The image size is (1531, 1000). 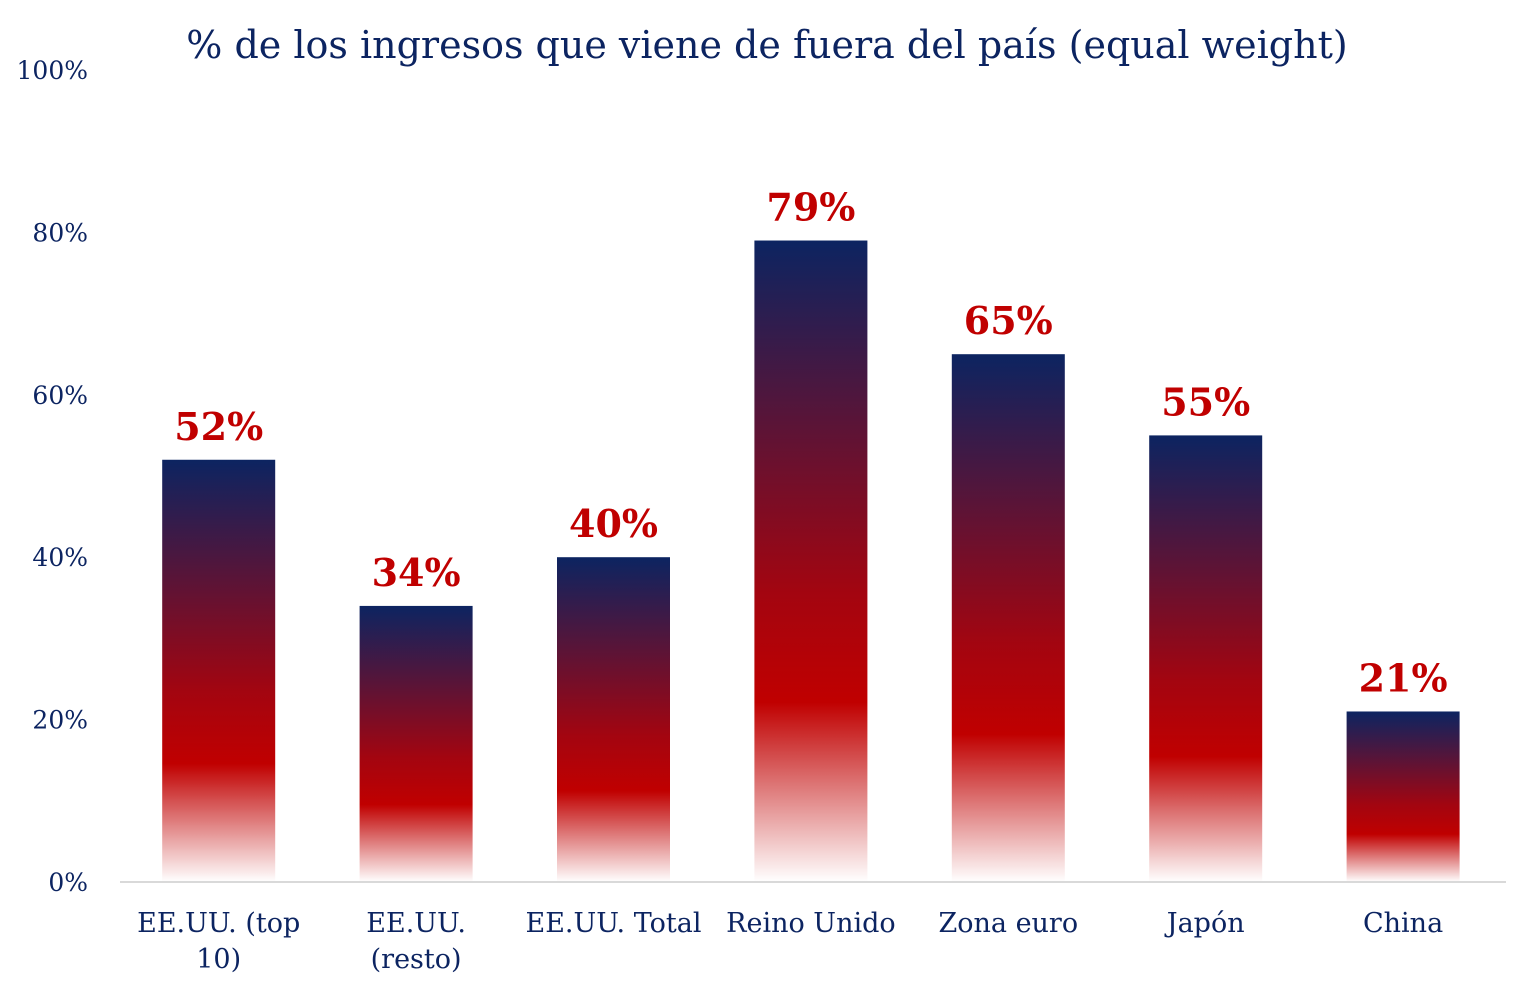 What do you see at coordinates (416, 941) in the screenshot?
I see `category-label: EE.UU. (resto)` at bounding box center [416, 941].